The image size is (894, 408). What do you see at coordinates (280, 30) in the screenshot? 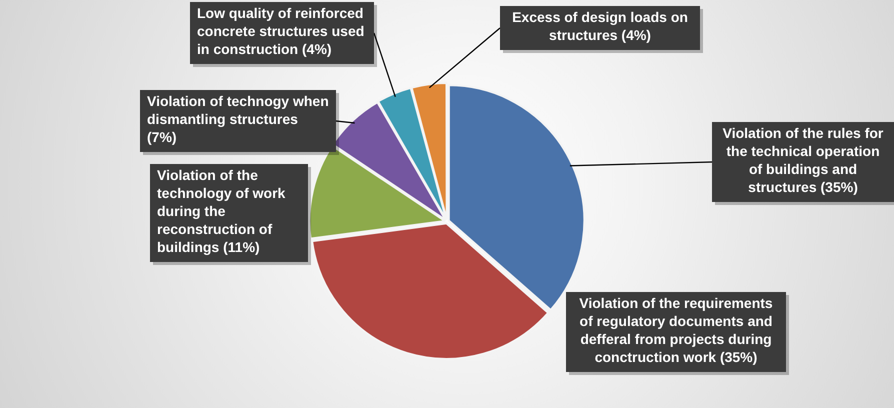
I see `slice-label: Low quality of reinforced concrete structures used in construction (4%)` at bounding box center [280, 30].